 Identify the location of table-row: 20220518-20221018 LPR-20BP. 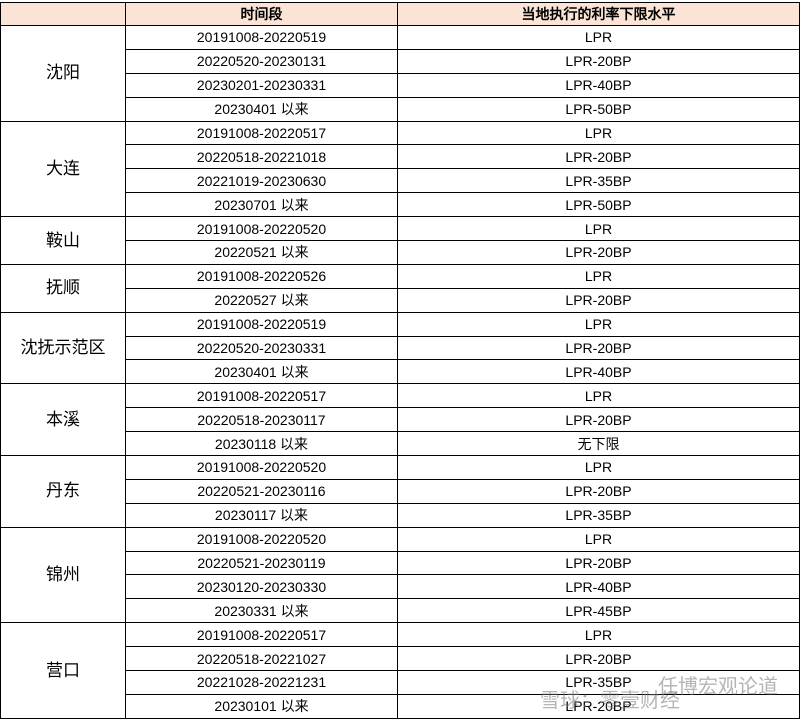
(400, 157).